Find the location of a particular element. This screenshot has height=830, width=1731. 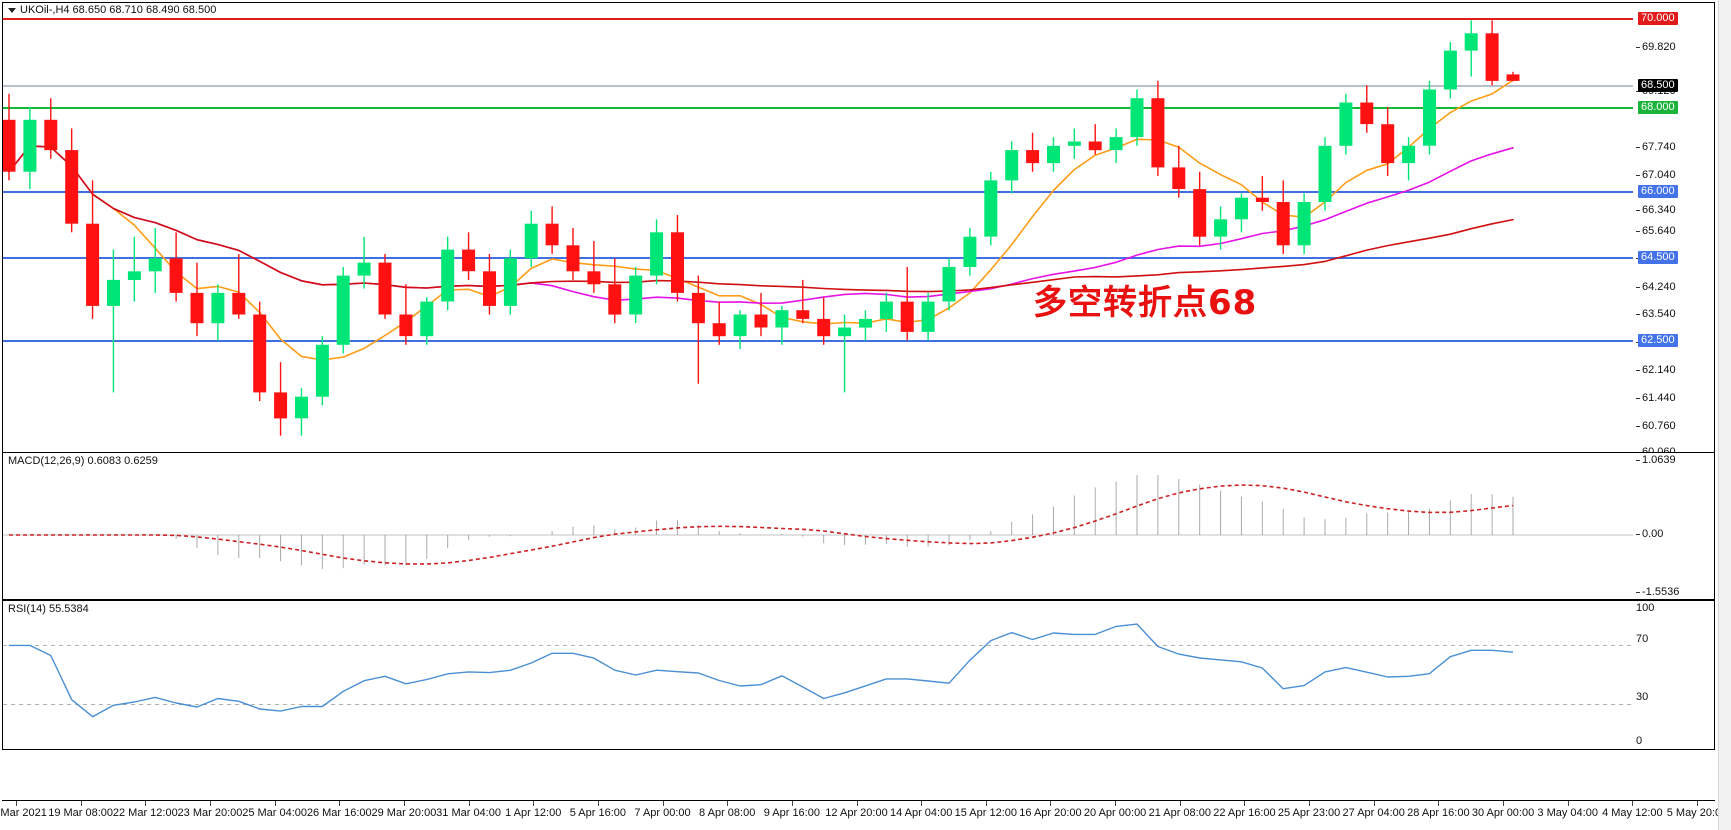

price-tick-label: 64.240 is located at coordinates (1656, 287).